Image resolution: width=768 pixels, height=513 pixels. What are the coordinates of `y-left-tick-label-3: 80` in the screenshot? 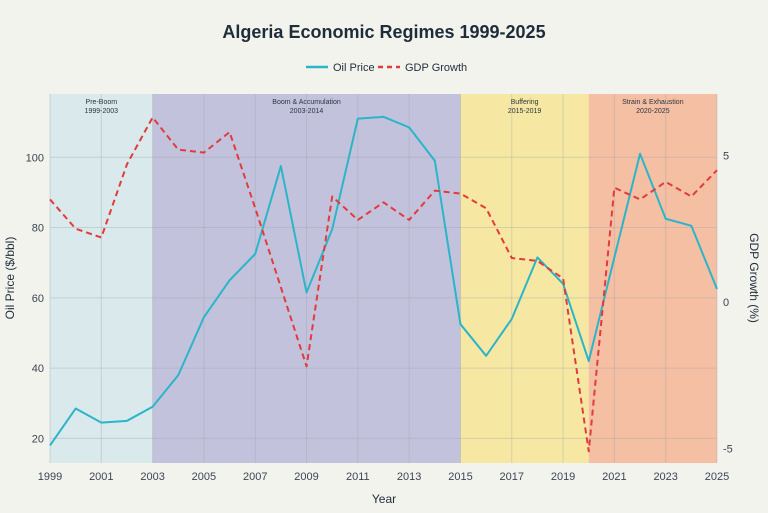 It's located at (38, 229).